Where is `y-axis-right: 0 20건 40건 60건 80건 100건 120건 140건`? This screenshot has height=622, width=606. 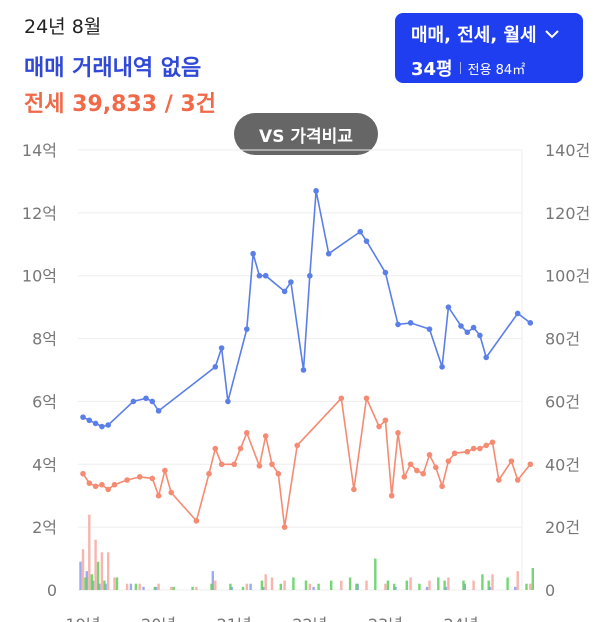 y-axis-right: 0 20건 40건 60건 80건 100건 120건 140건 is located at coordinates (567, 370).